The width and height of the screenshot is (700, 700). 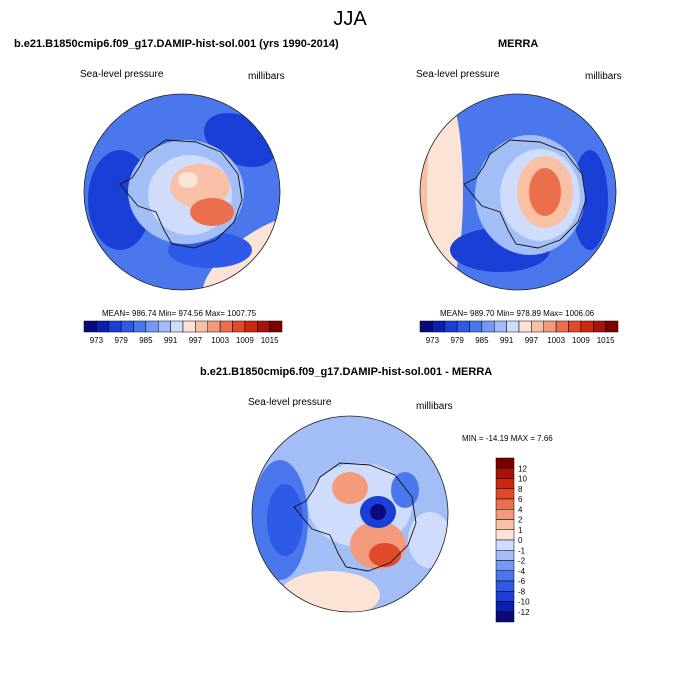 I want to click on panel1-colorbar: 973 979 985 991 997 1003 1009 1015, so click(x=183, y=332).